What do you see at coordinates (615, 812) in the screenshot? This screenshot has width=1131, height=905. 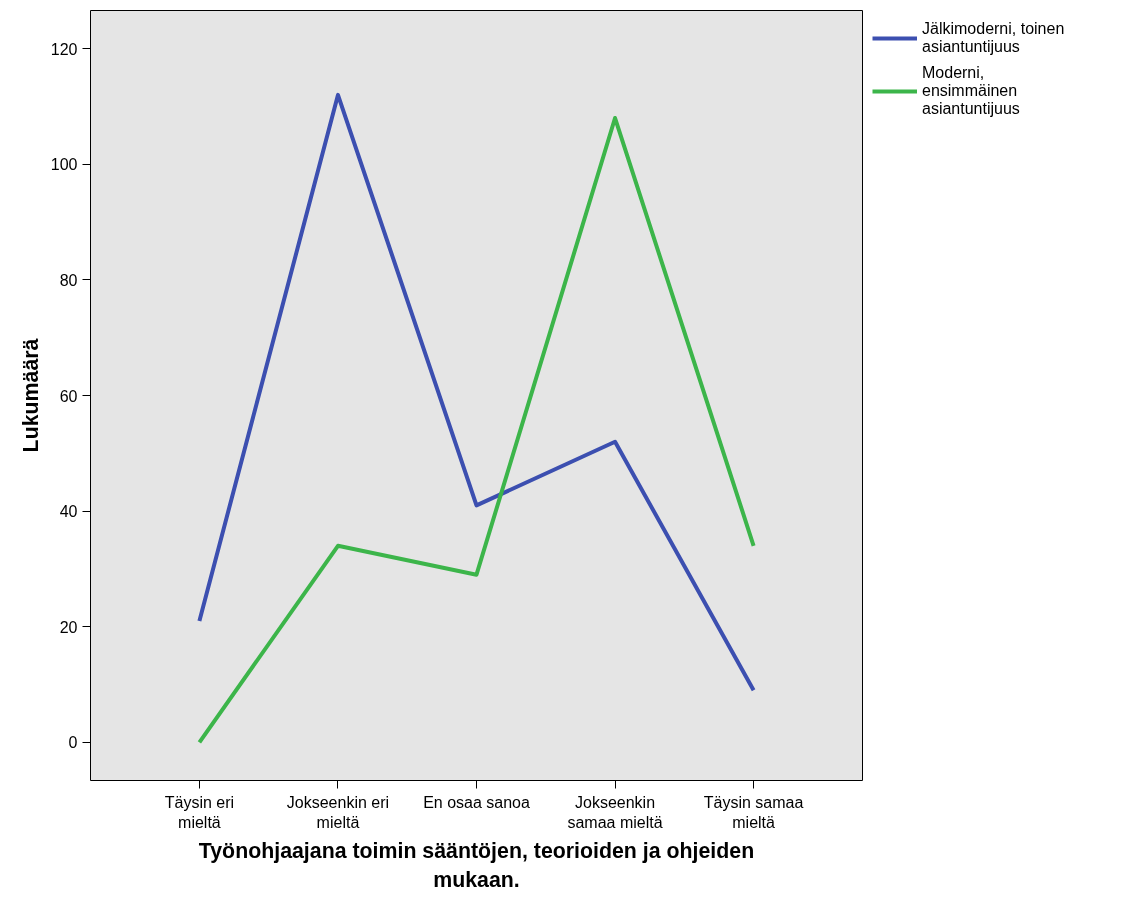 I see `x-tick-label: Jokseenkin samaa mieltä` at bounding box center [615, 812].